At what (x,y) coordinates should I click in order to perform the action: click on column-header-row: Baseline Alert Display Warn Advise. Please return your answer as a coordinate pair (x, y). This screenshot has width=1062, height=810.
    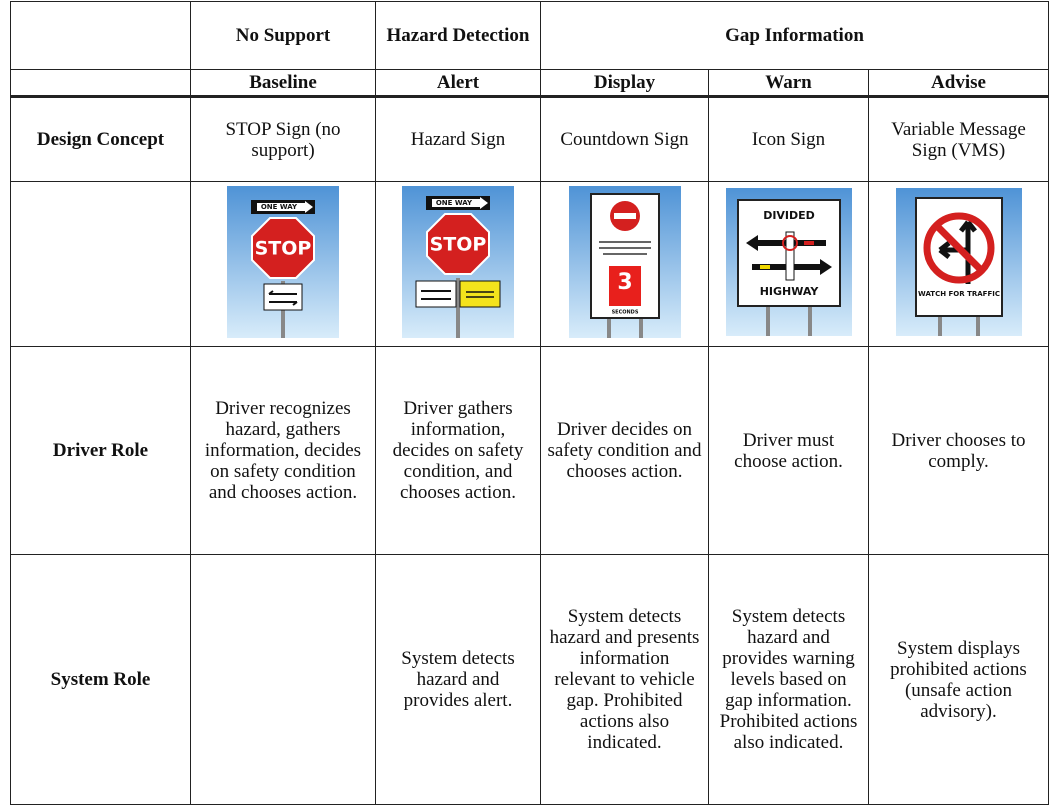
    Looking at the image, I should click on (529, 83).